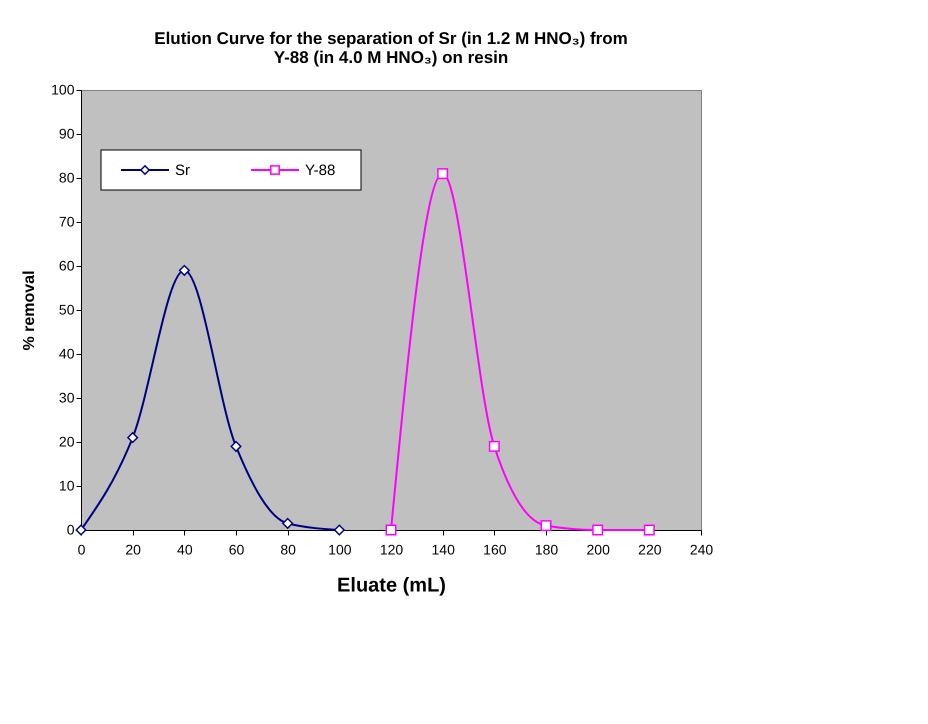 This screenshot has width=928, height=724. I want to click on chart-title: Elution Curve for the separation of Sr (in 1.2 M HNO₃) from Y-88 (in 4.0 M HNO₃) on resin, so click(391, 48).